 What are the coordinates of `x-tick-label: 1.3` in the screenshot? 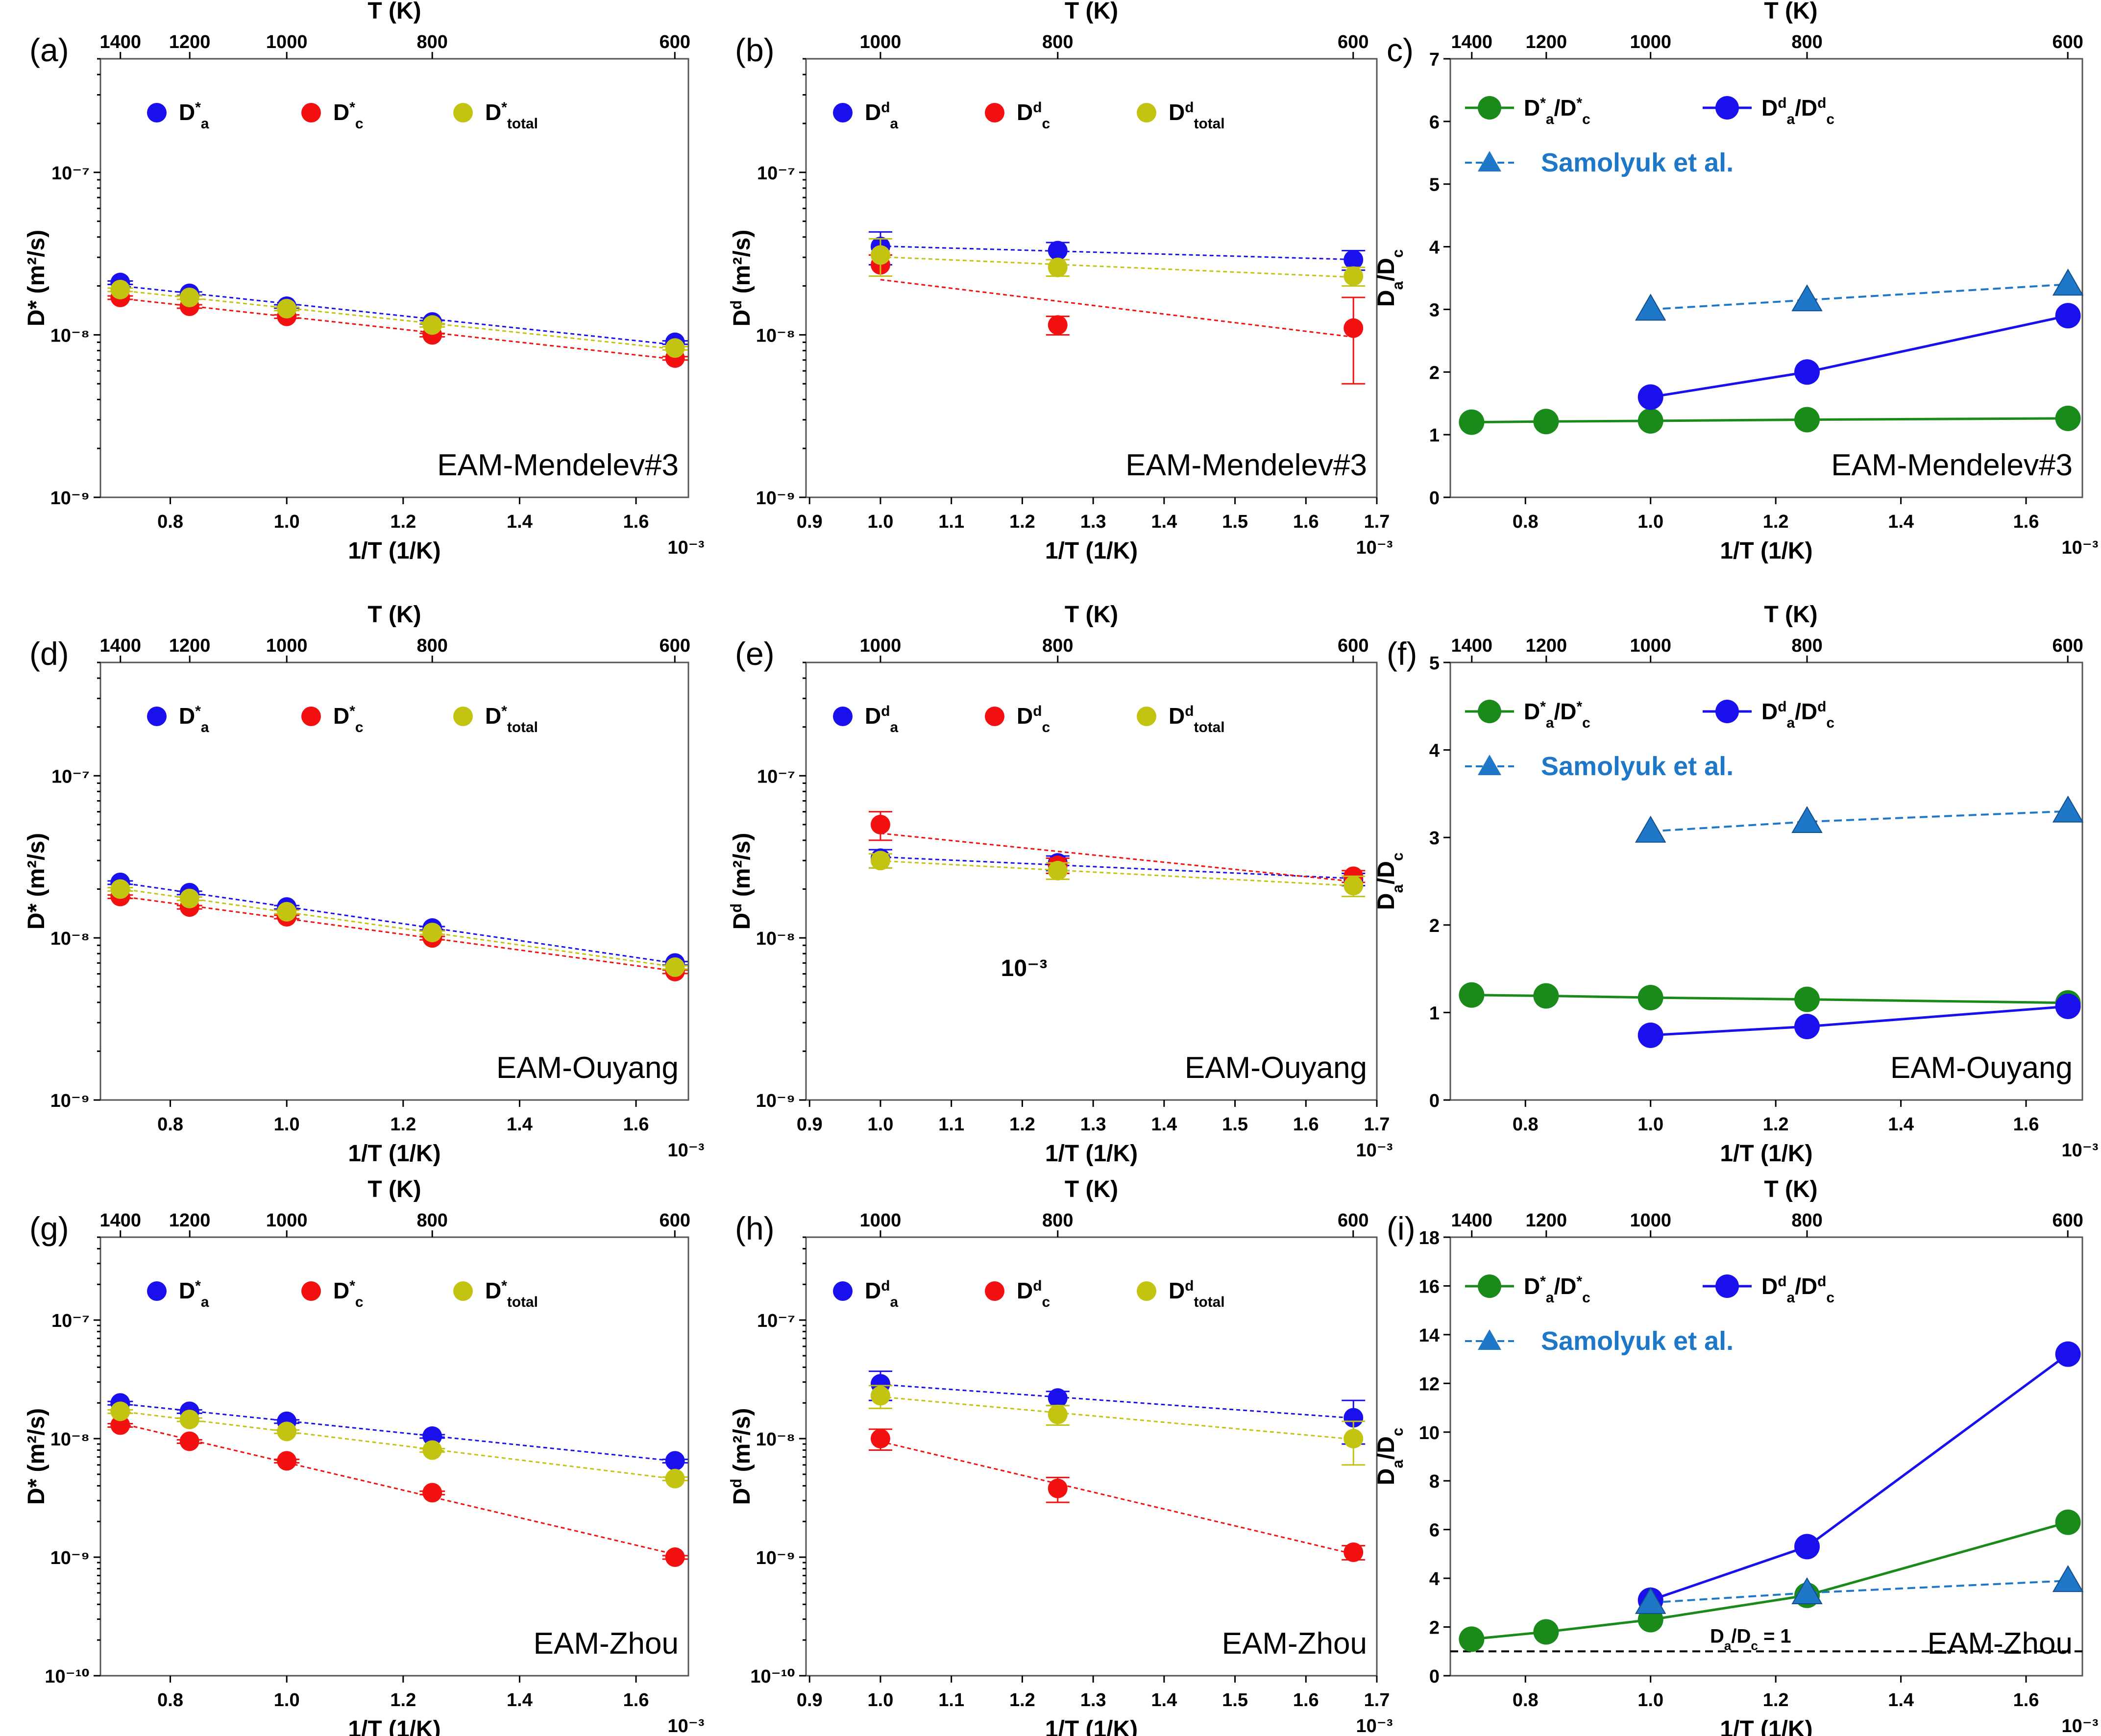 It's located at (1093, 1125).